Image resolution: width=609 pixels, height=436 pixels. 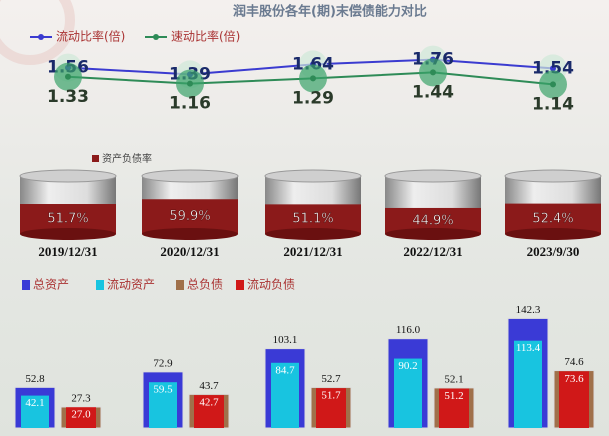 What do you see at coordinates (68, 97) in the screenshot?
I see `data-label: 1.33` at bounding box center [68, 97].